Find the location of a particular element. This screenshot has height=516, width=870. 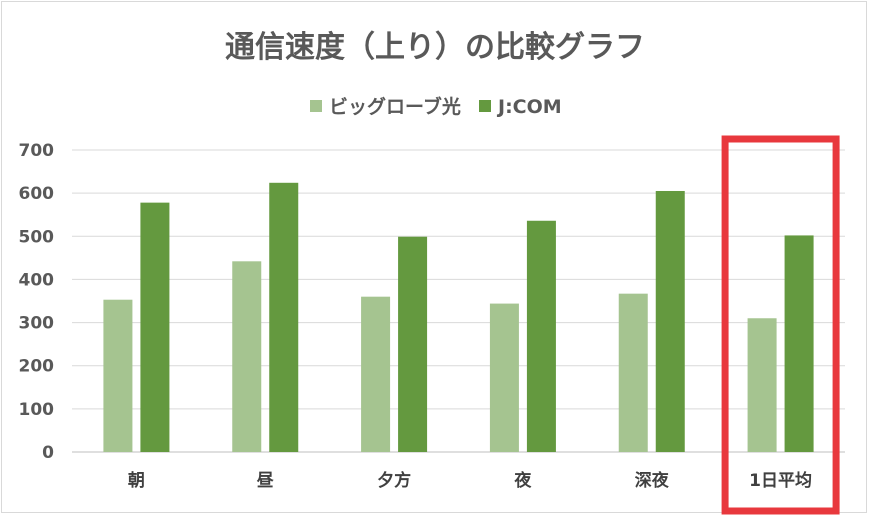

category-label: 1日平均 is located at coordinates (780, 480).